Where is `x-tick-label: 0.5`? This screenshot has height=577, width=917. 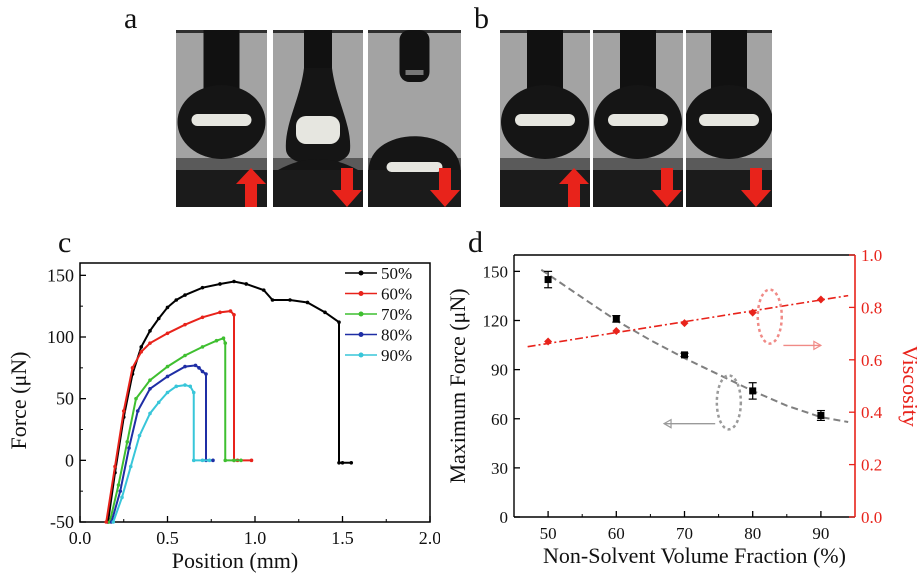 x-tick-label: 0.5 is located at coordinates (167, 538).